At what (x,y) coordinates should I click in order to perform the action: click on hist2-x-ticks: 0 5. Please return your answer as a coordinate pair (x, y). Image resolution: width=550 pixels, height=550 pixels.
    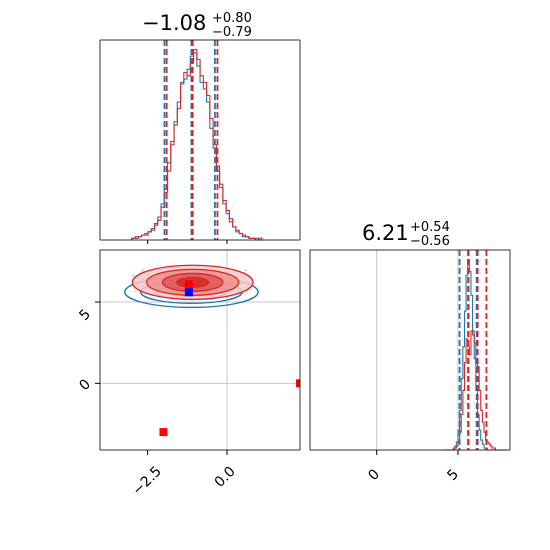
    Looking at the image, I should click on (413, 475).